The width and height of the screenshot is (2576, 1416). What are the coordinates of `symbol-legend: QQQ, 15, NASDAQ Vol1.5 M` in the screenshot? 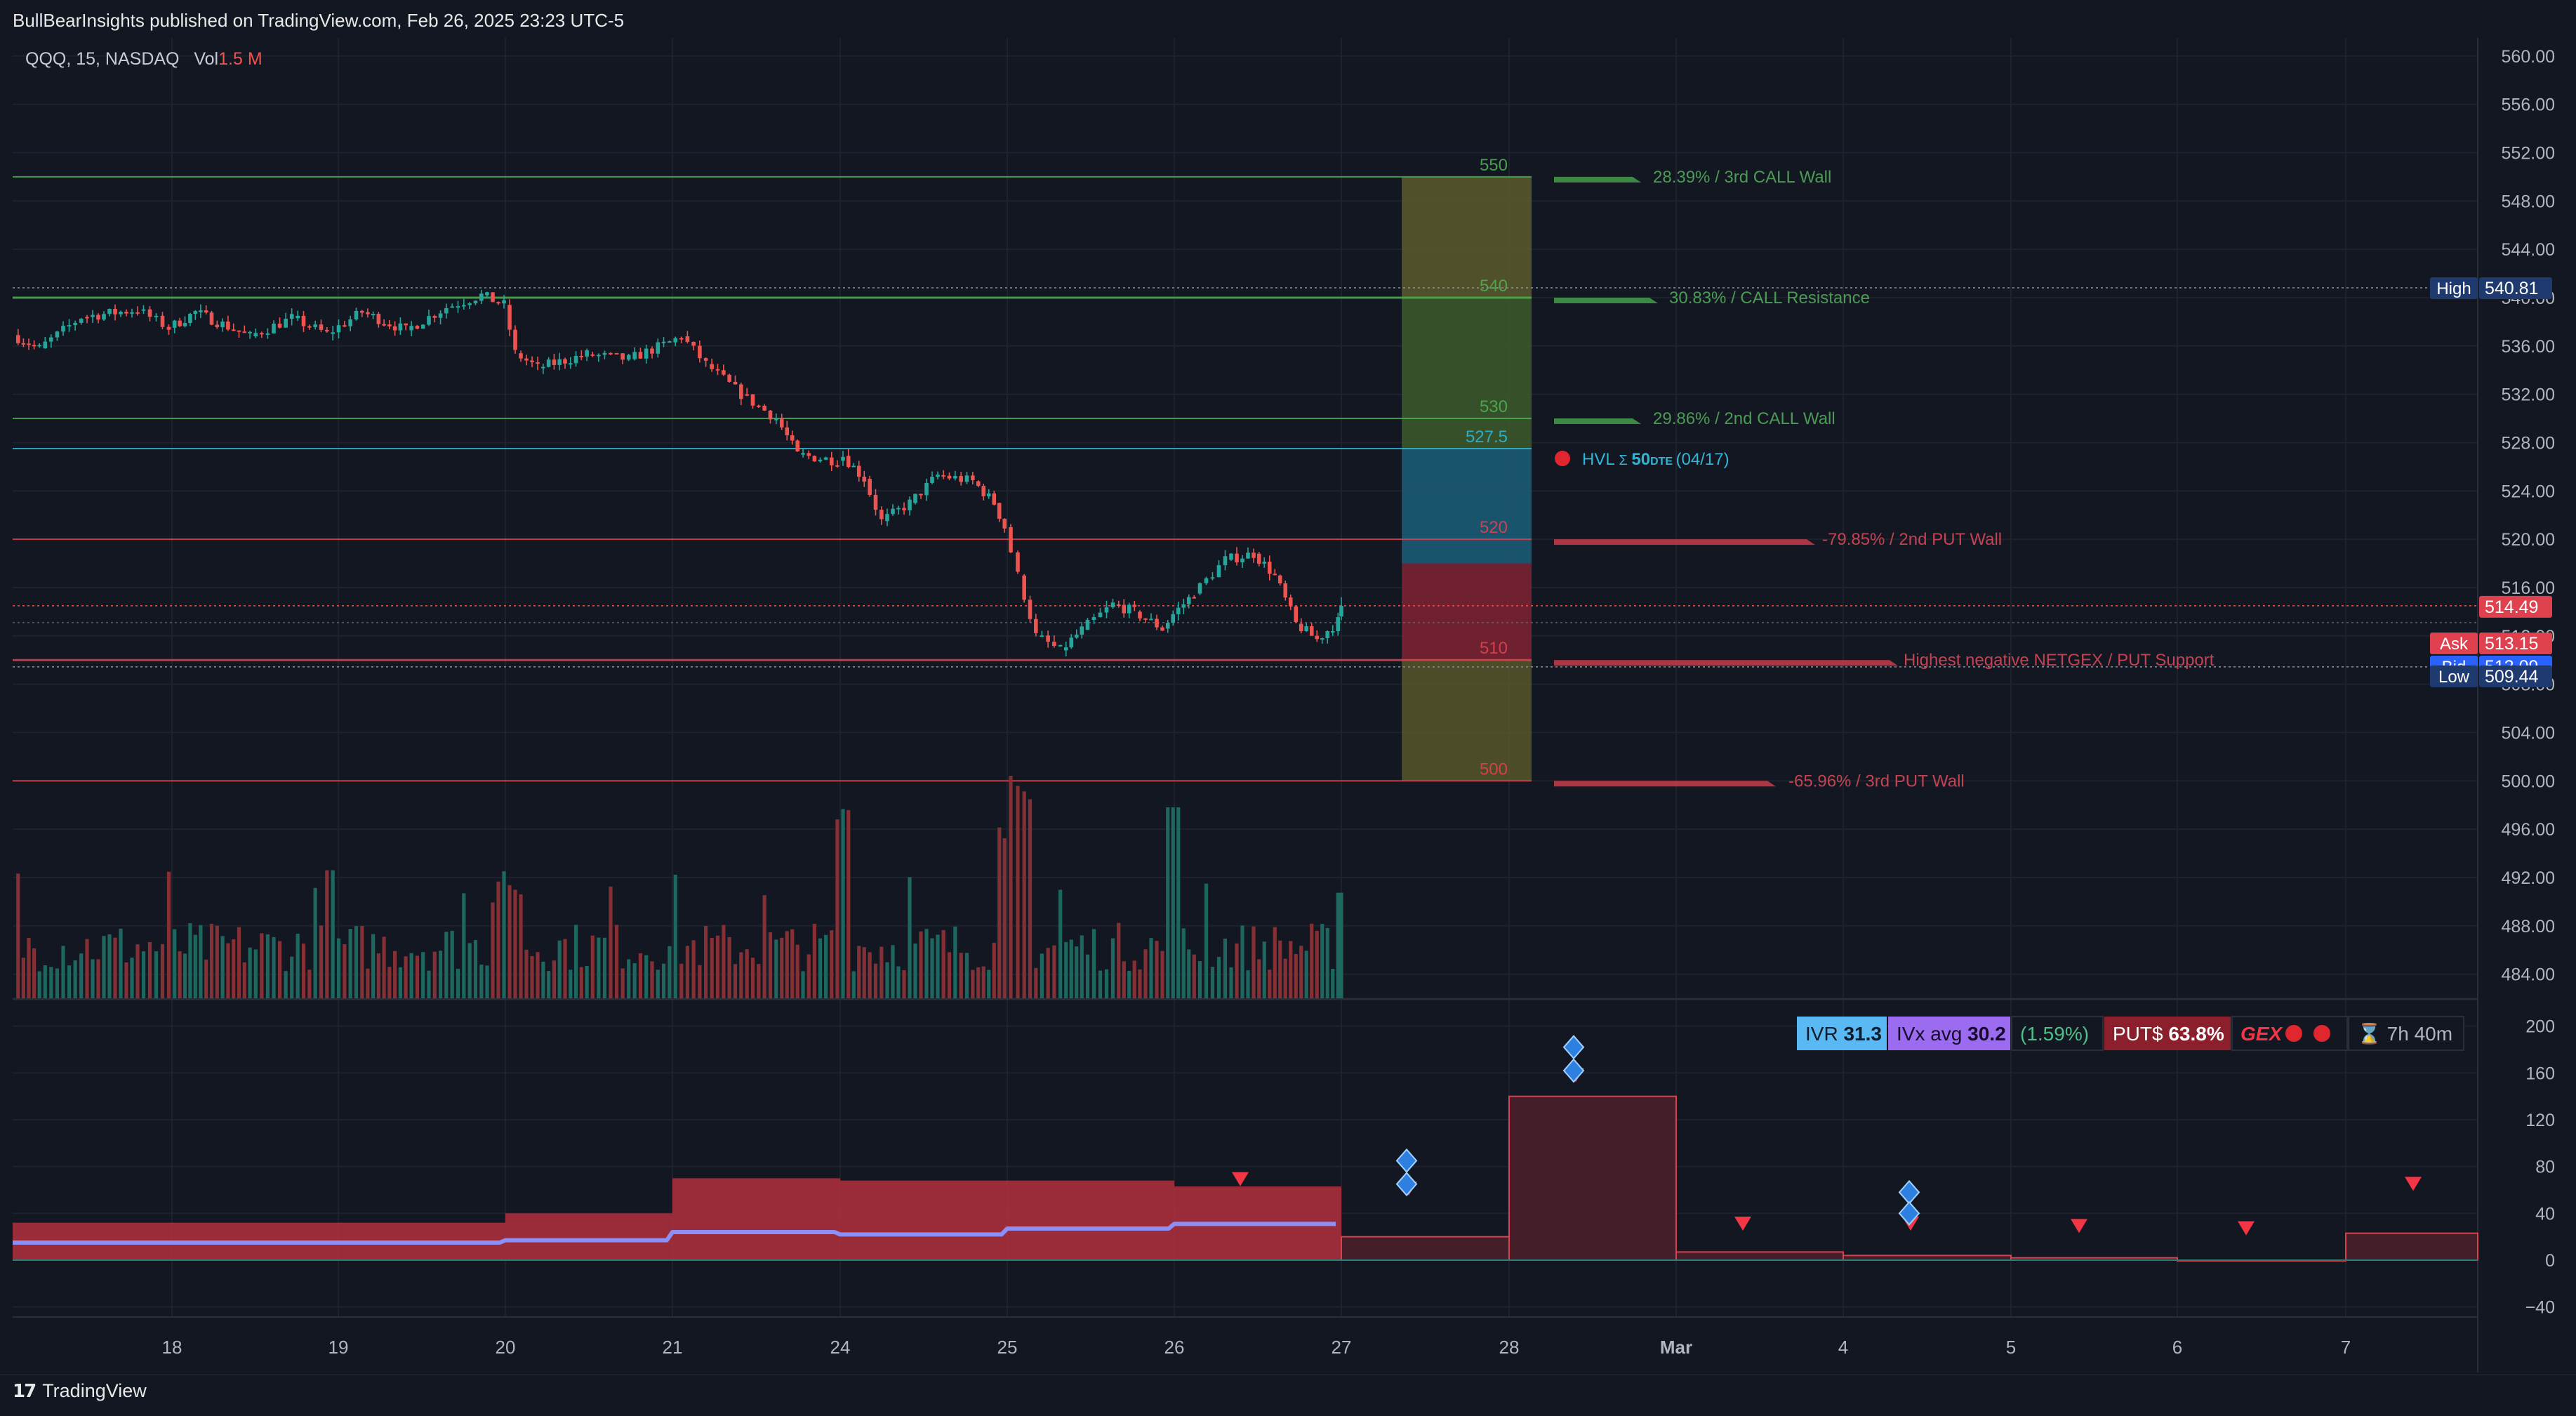 It's located at (144, 59).